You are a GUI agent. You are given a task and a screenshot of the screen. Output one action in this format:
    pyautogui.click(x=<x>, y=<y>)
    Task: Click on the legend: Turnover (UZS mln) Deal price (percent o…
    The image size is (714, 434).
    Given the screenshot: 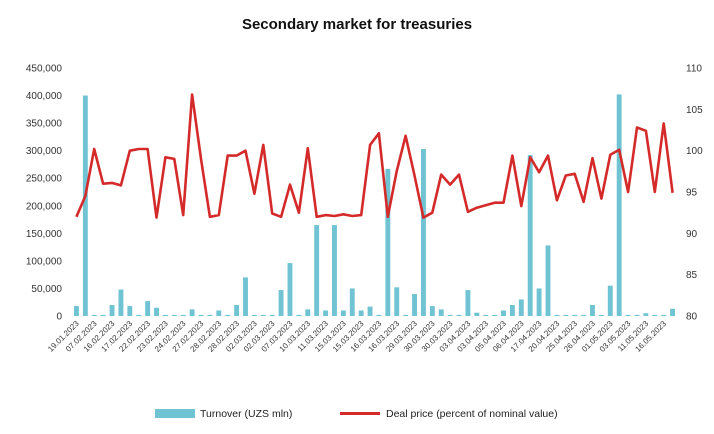 What is the action you would take?
    pyautogui.click(x=356, y=414)
    